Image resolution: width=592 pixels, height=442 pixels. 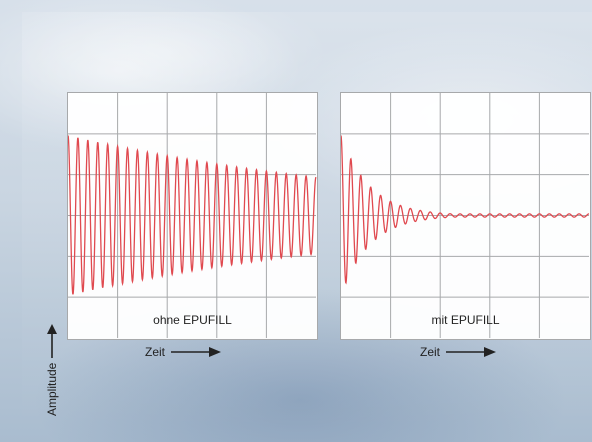 I want to click on x-axis-label-right-text: Zeit, so click(x=430, y=352).